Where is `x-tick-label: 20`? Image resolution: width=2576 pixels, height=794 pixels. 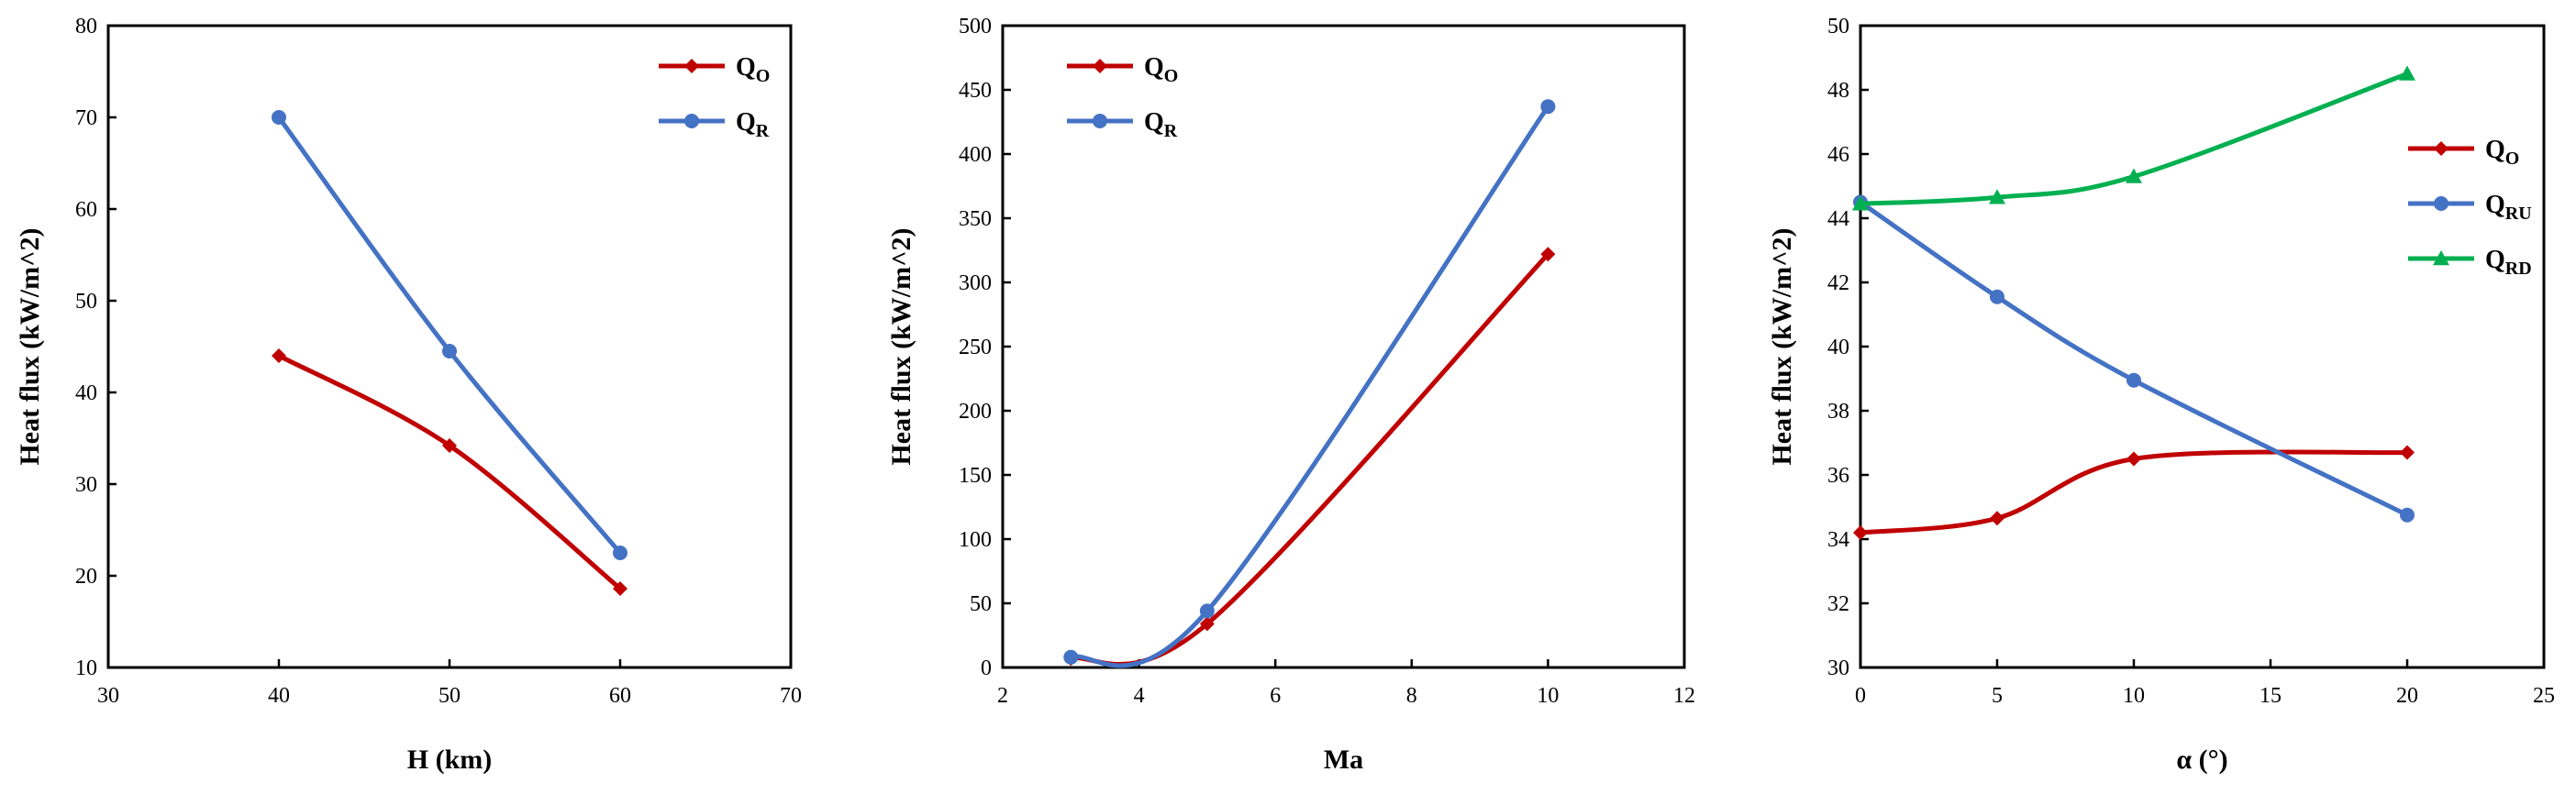 x-tick-label: 20 is located at coordinates (2407, 696).